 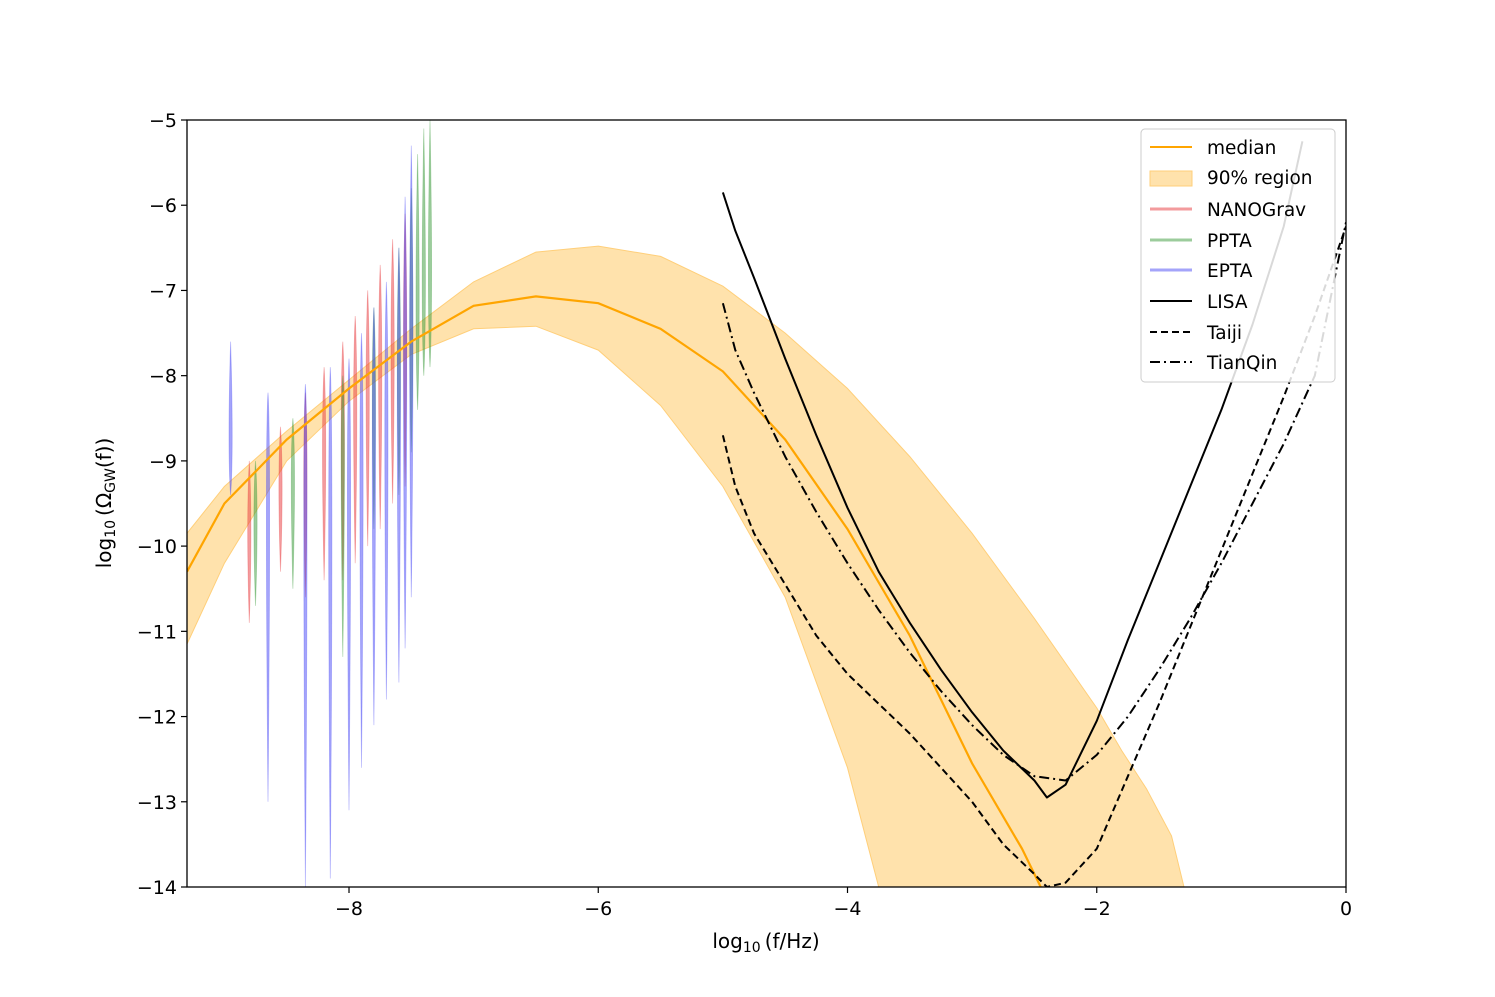 What do you see at coordinates (349, 909) in the screenshot?
I see `x-tick-label-0: −8` at bounding box center [349, 909].